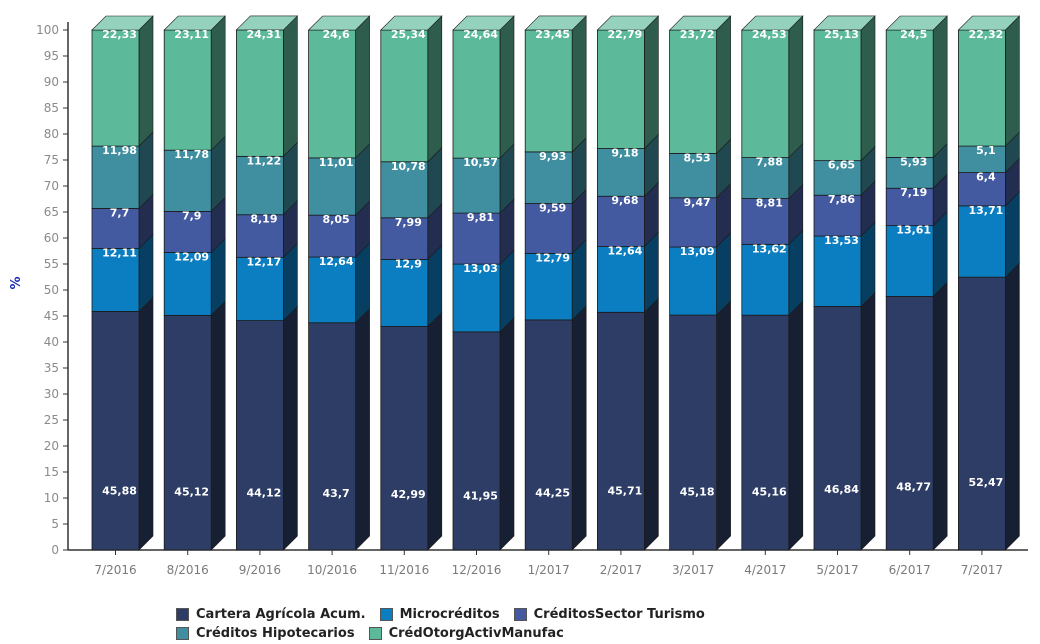  I want to click on data-label: 7,88, so click(769, 162).